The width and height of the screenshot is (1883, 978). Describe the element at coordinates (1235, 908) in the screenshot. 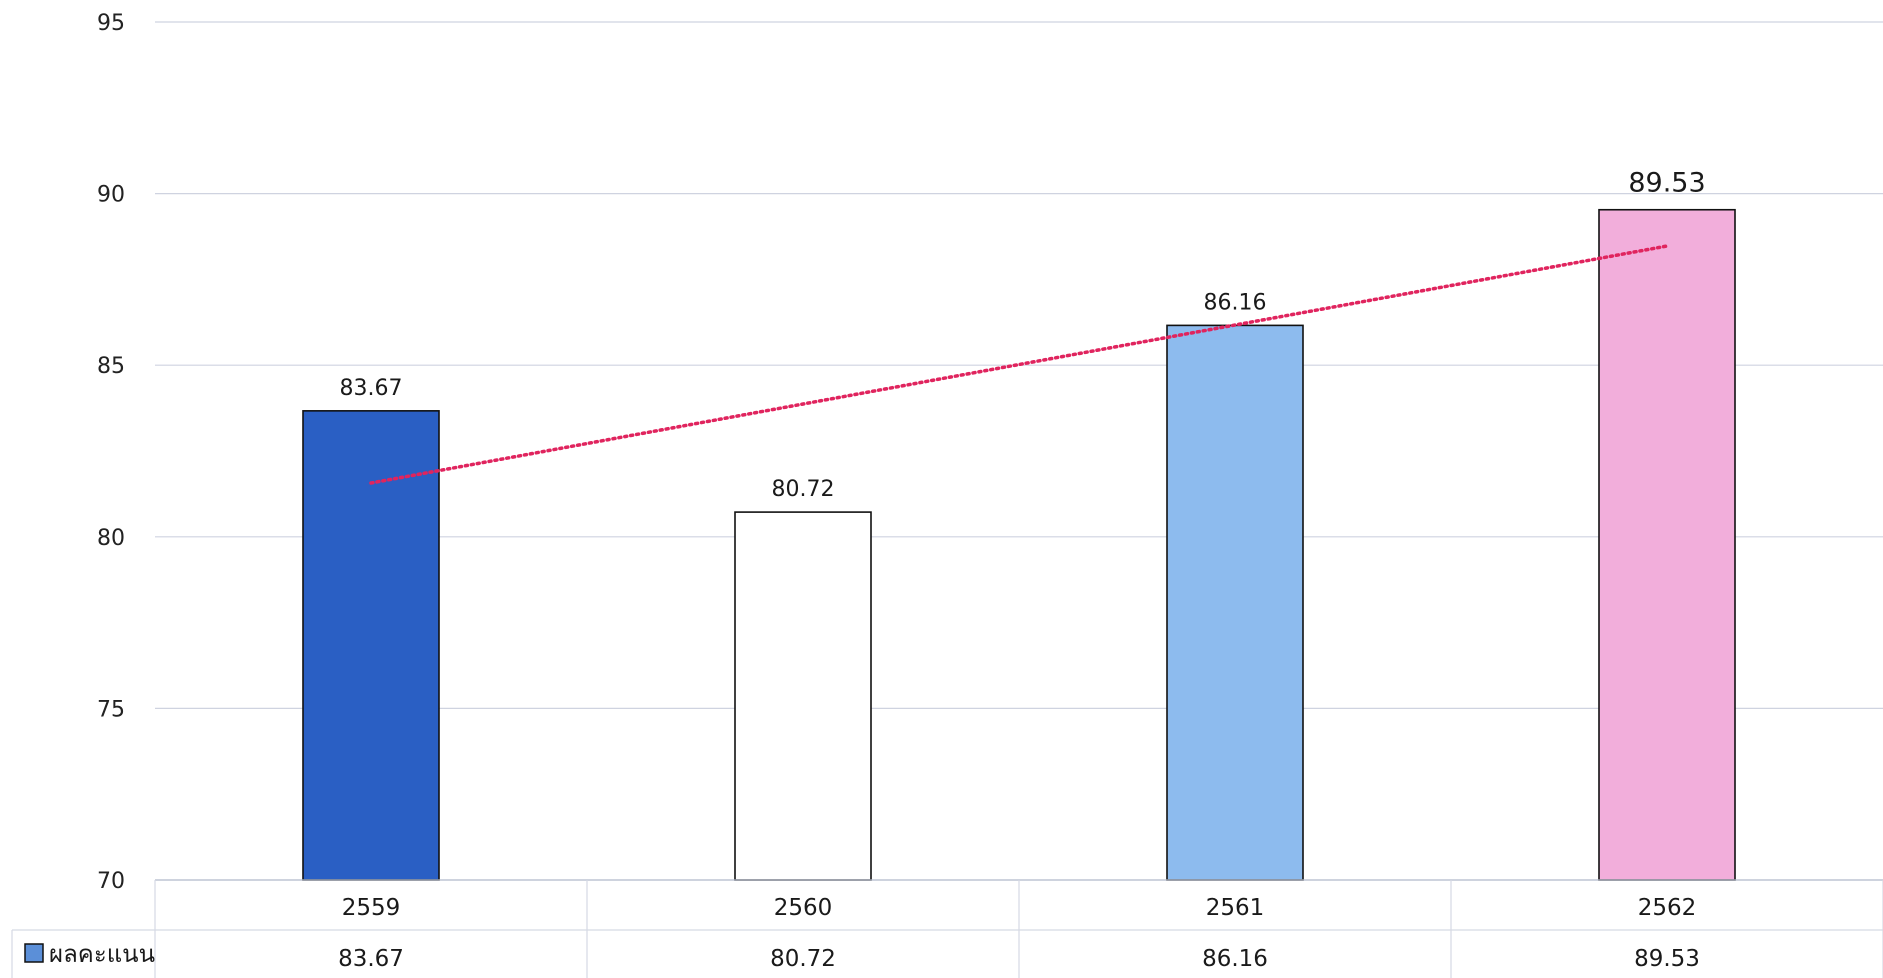

I see `x-category-label: 2561` at that location.